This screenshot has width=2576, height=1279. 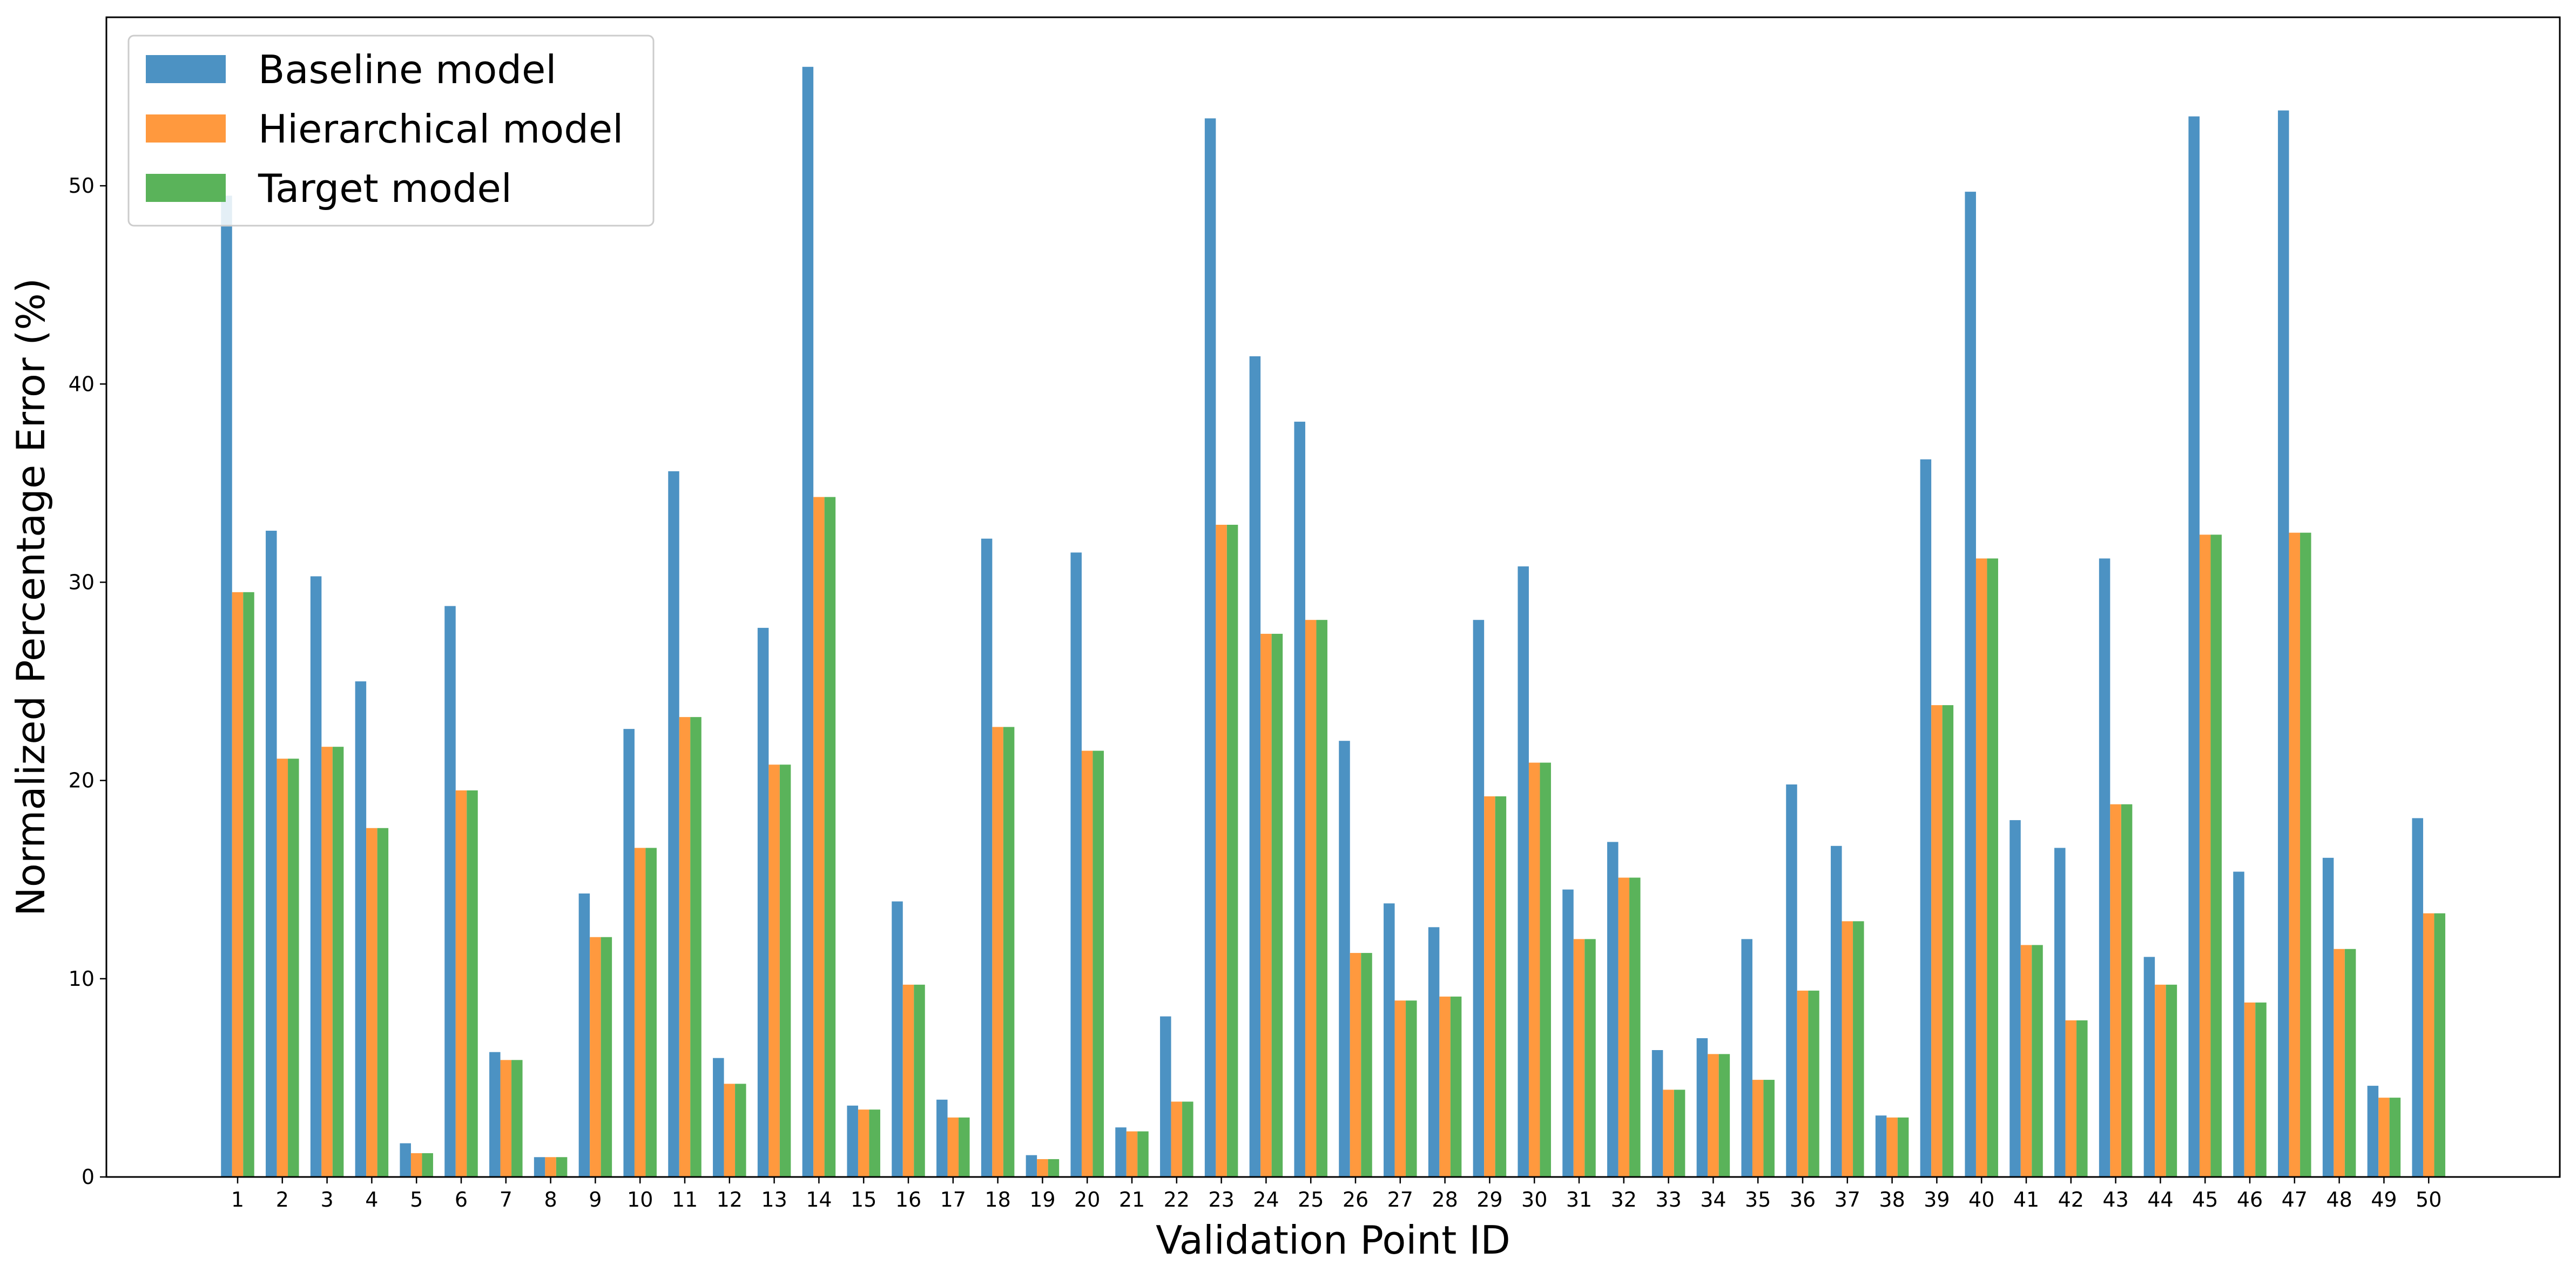 I want to click on y-tick-label: 40, so click(x=82, y=384).